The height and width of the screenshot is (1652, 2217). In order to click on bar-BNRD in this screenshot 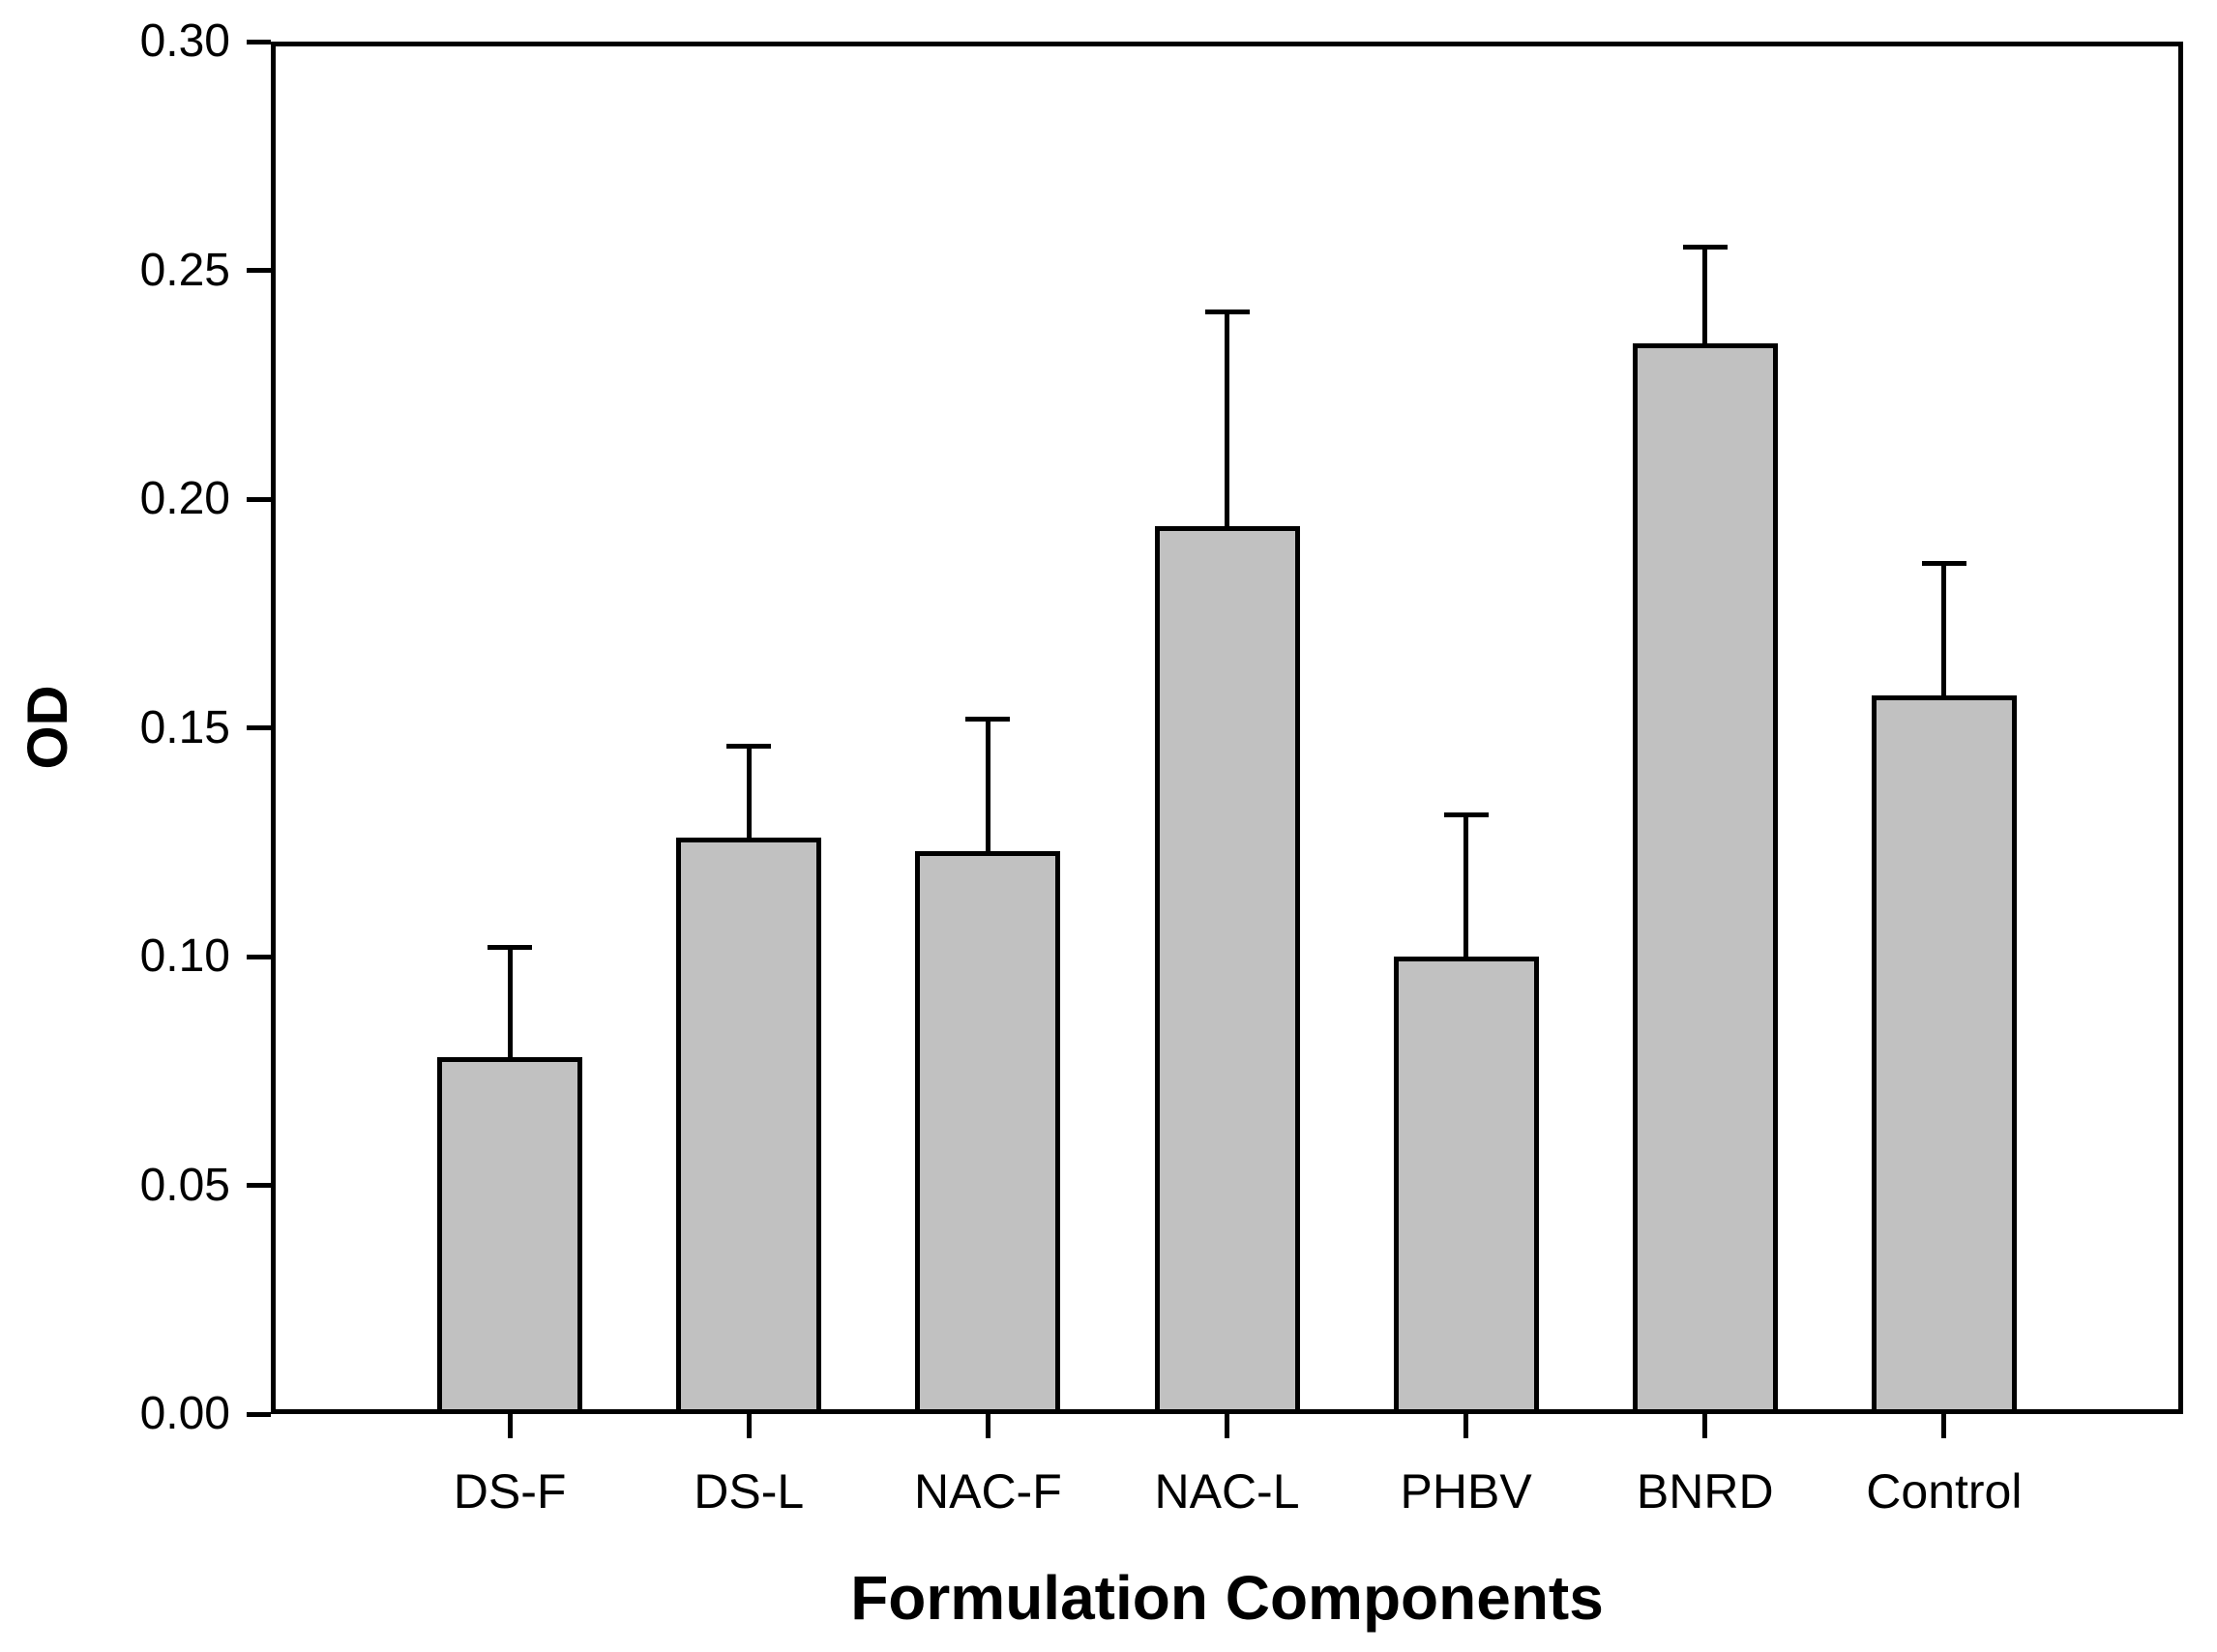, I will do `click(1705, 878)`.